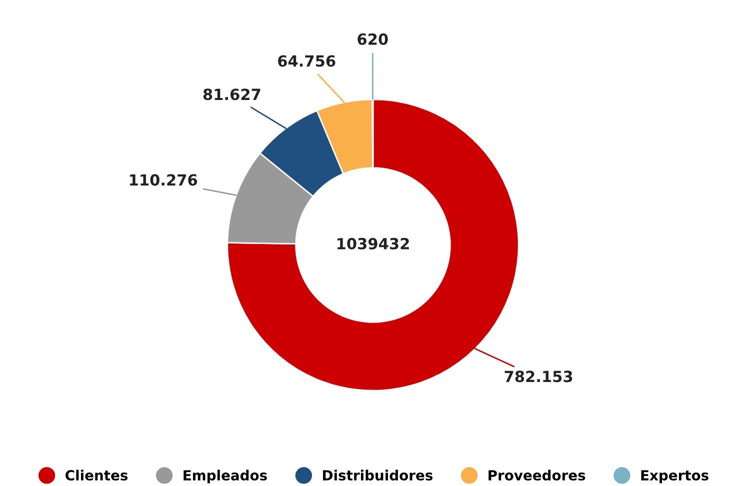 Image resolution: width=742 pixels, height=486 pixels. What do you see at coordinates (378, 475) in the screenshot?
I see `legend-label: Distribuidores` at bounding box center [378, 475].